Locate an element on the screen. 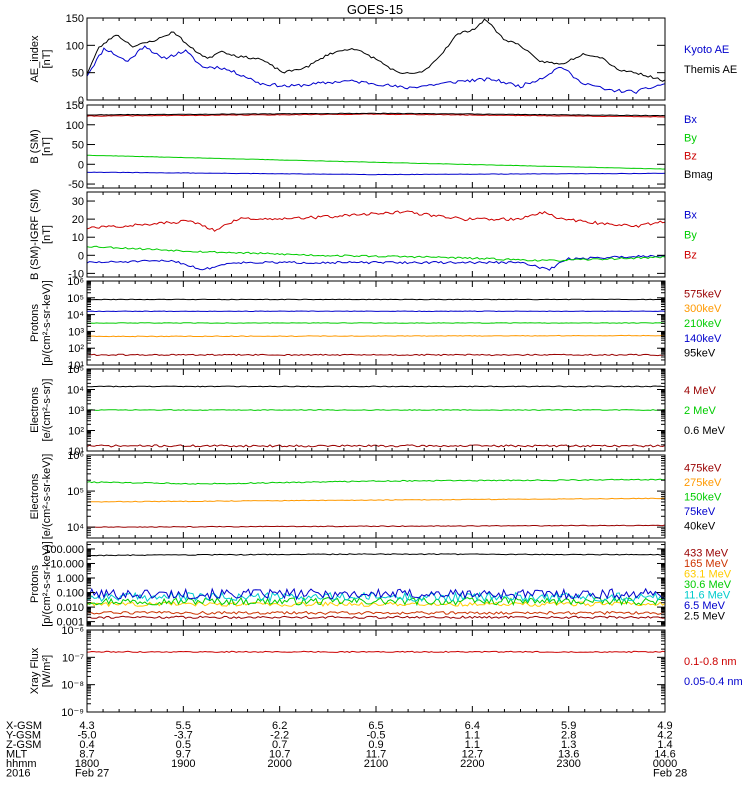 The image size is (750, 800). ephem-cell-5-3: 13.6 is located at coordinates (568, 755).